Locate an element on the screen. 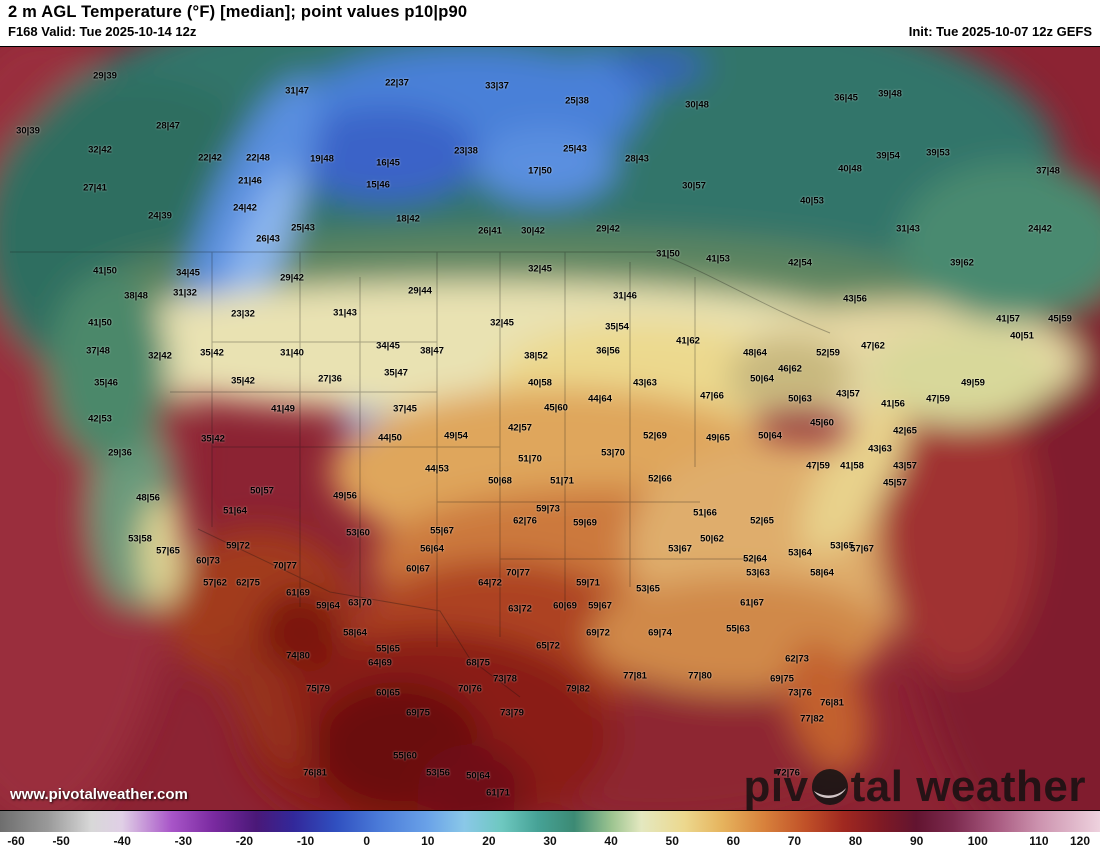 The width and height of the screenshot is (1100, 851). point-value: 55|63 is located at coordinates (738, 629).